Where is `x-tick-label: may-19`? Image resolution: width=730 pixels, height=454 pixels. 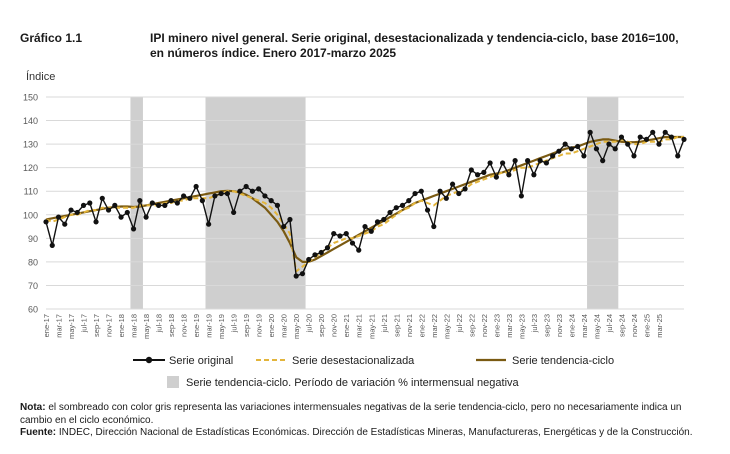
x-tick-label: may-19 is located at coordinates (221, 326).